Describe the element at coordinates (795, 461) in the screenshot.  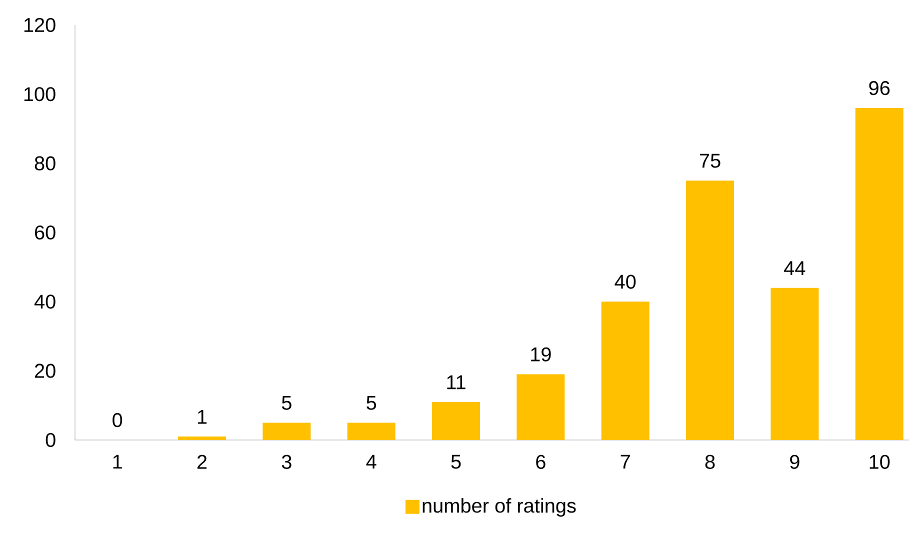
I see `x-tick-label: 9` at that location.